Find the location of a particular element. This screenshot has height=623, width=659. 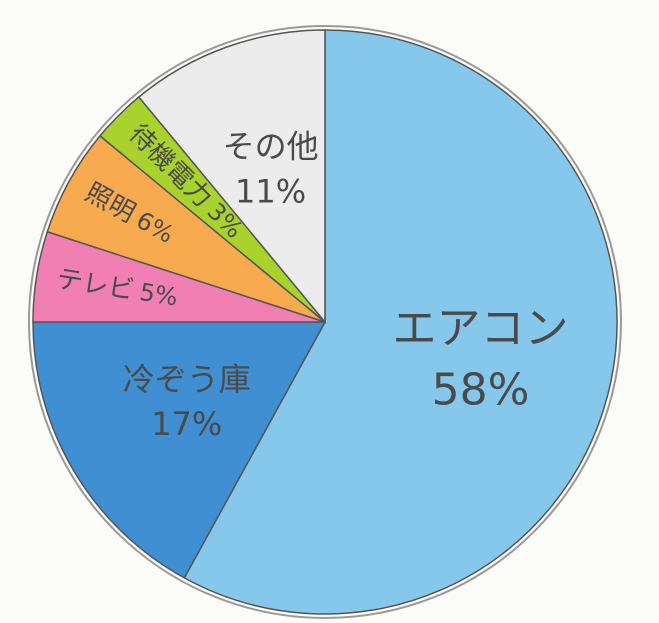

slice-value: 5% is located at coordinates (159, 295).